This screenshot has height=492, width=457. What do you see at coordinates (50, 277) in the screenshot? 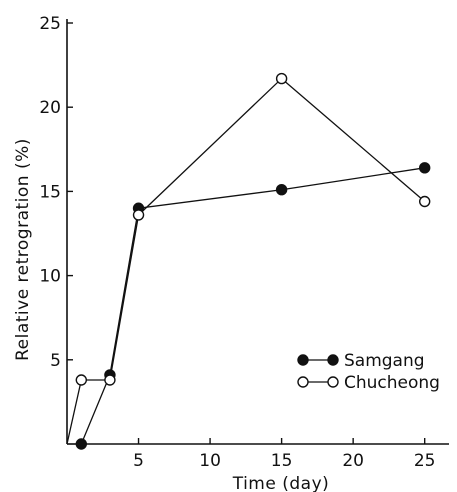
I see `y-tick-label-10: 10` at bounding box center [50, 277].